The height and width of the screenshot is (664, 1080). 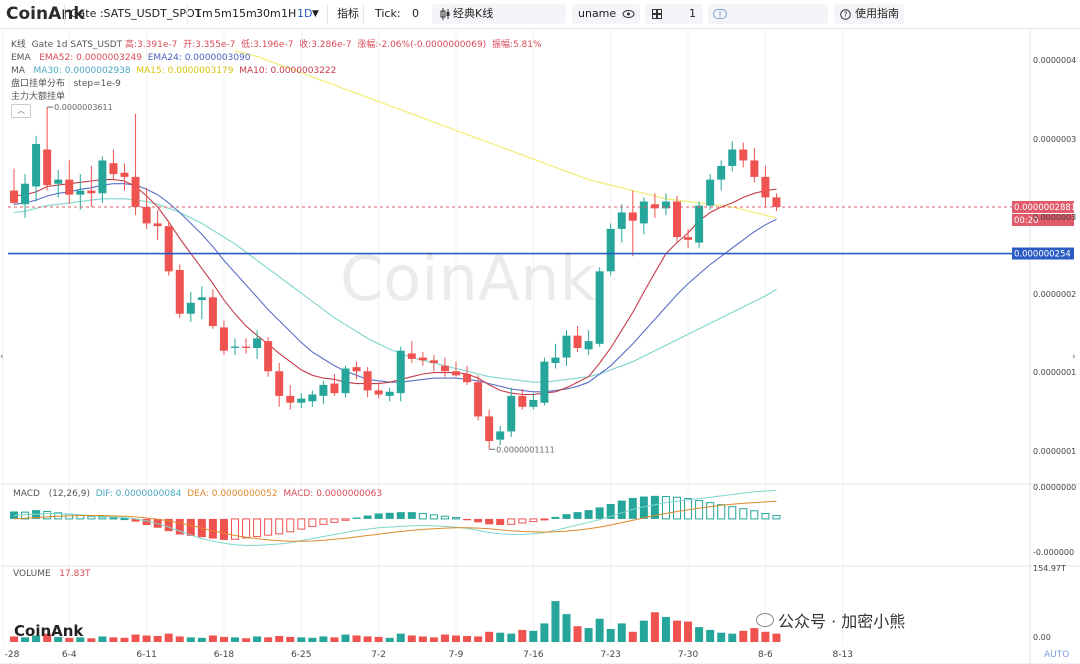 What do you see at coordinates (845, 14) in the screenshot?
I see `help-icon: ?` at bounding box center [845, 14].